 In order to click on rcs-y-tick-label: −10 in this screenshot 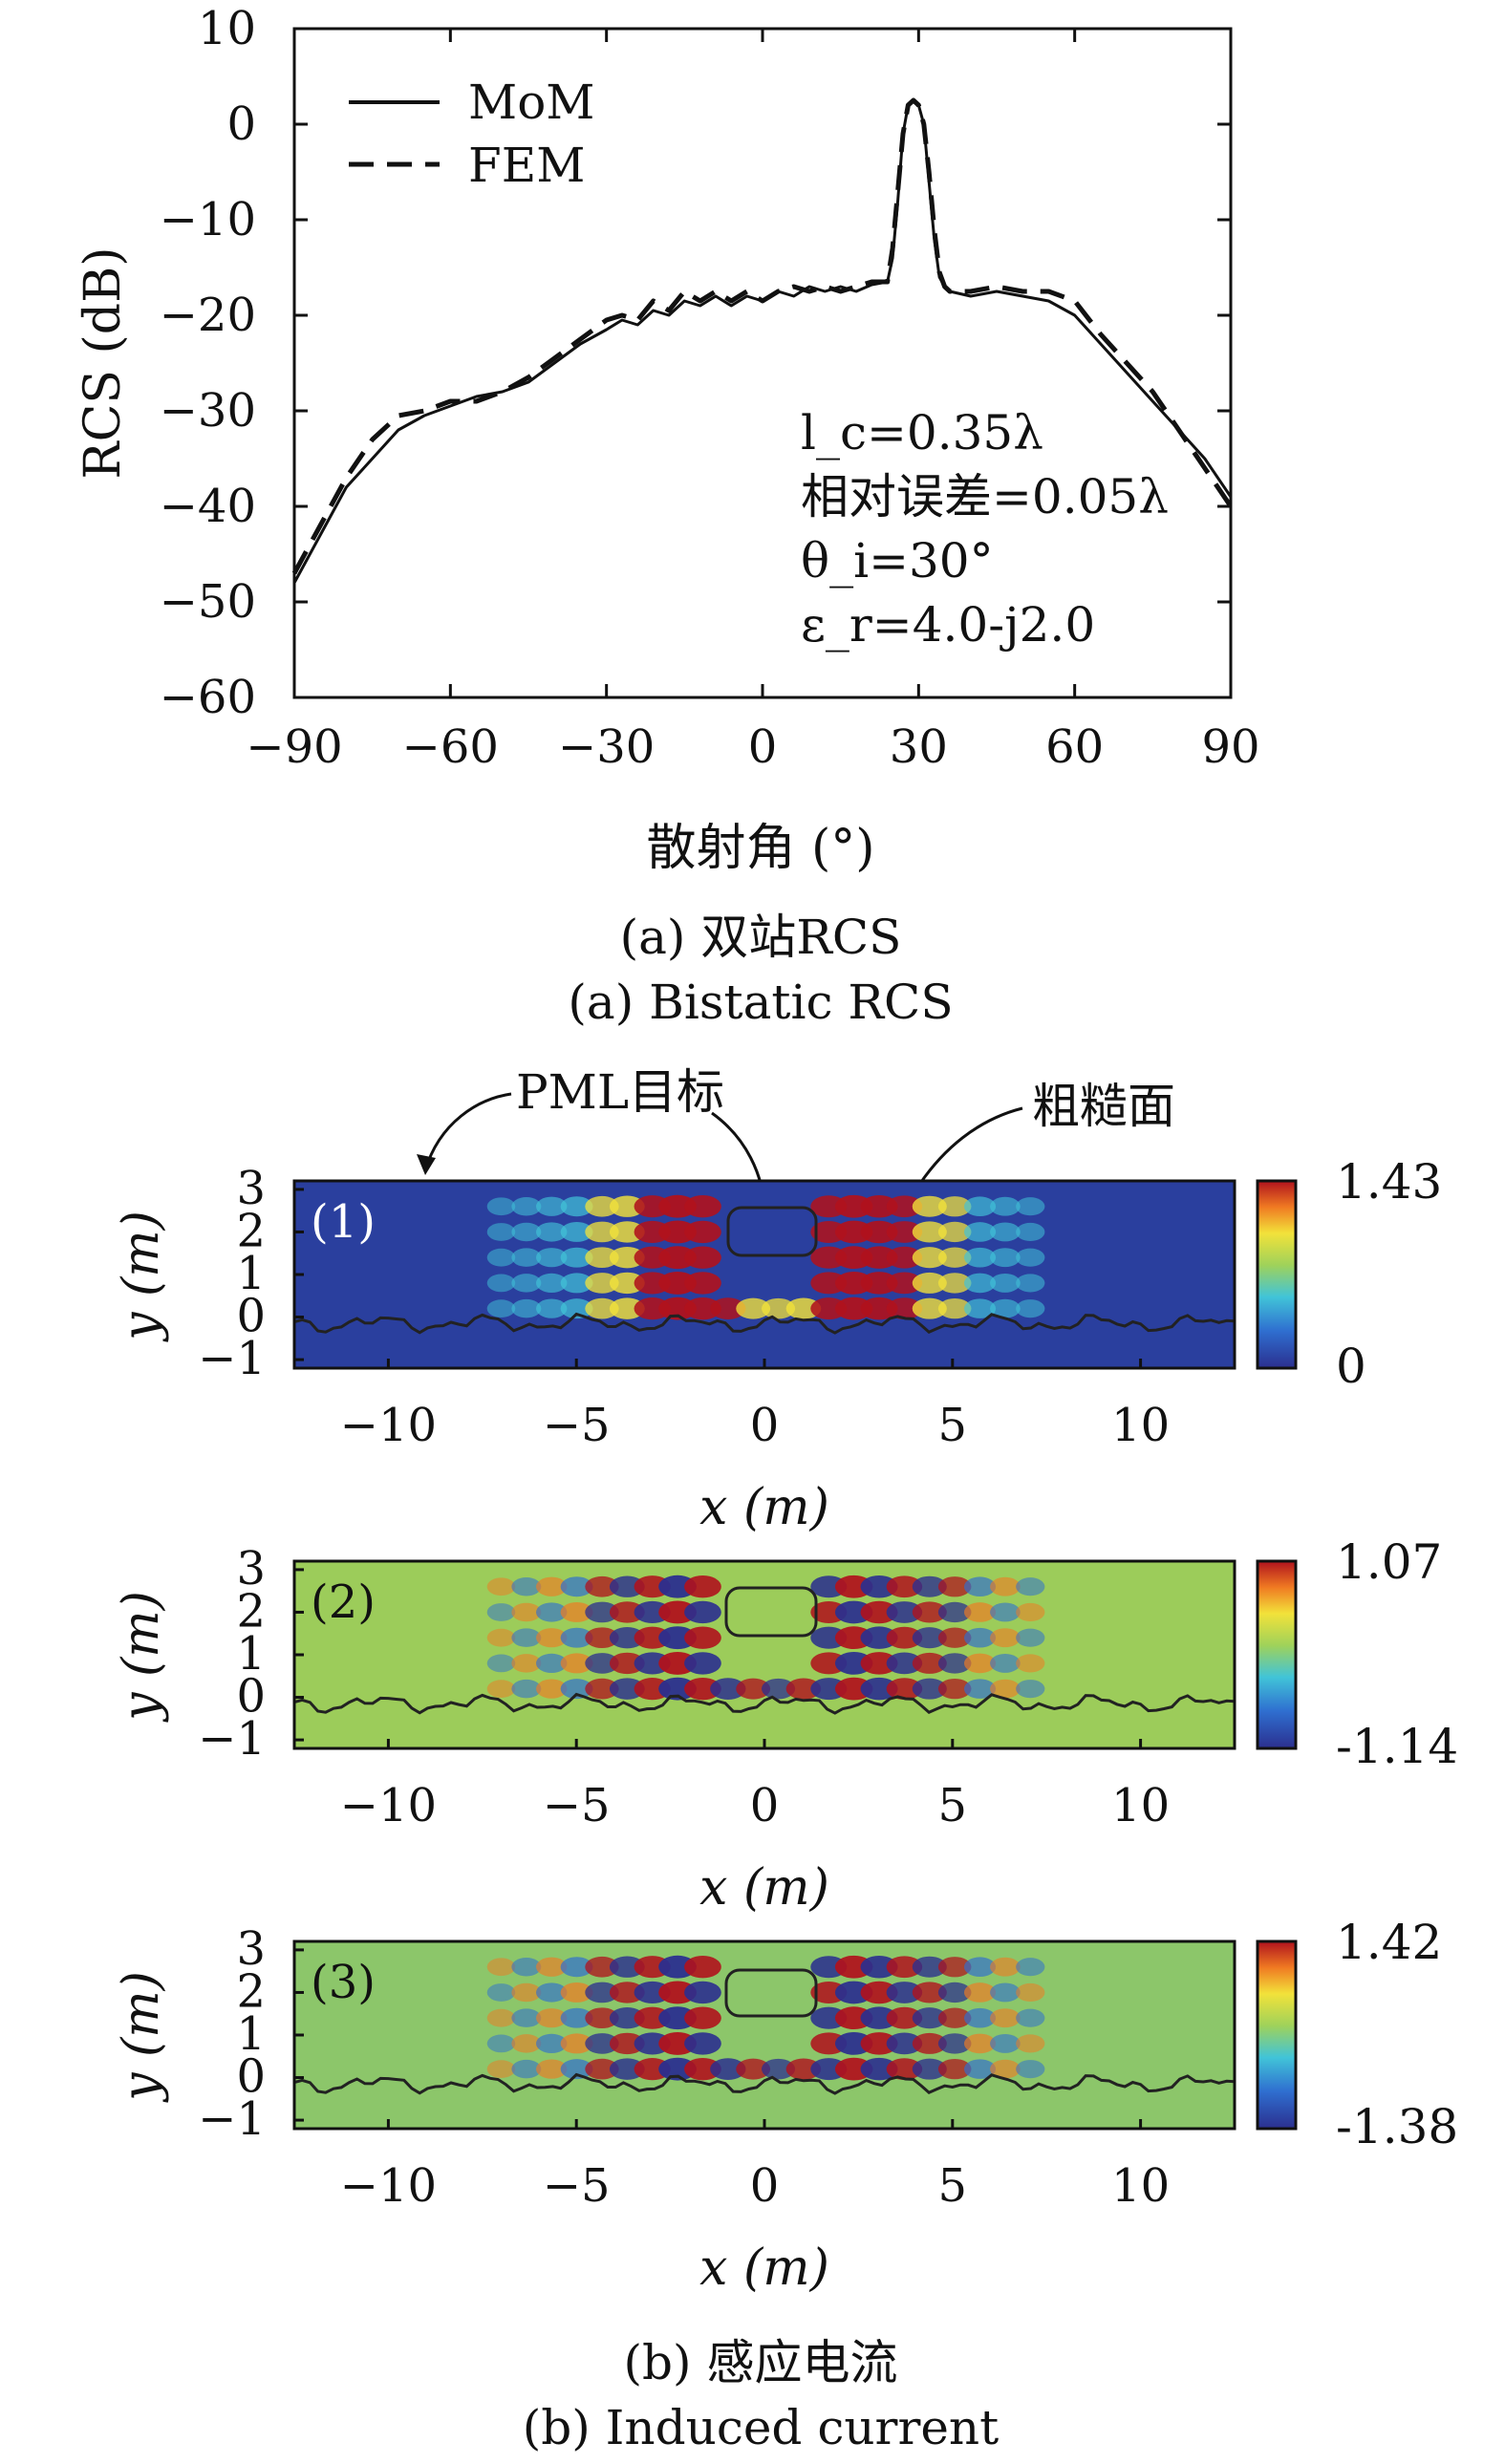, I will do `click(208, 219)`.